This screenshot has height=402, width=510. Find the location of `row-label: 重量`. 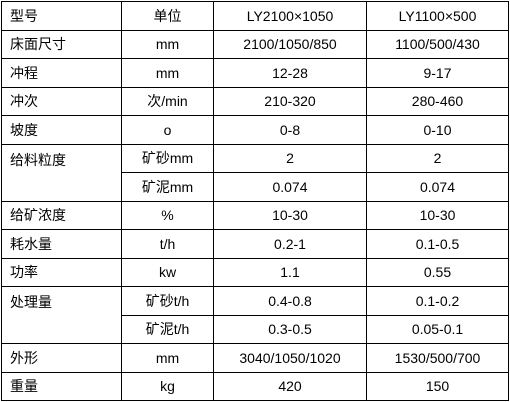

row-label: 重量 is located at coordinates (61, 386).